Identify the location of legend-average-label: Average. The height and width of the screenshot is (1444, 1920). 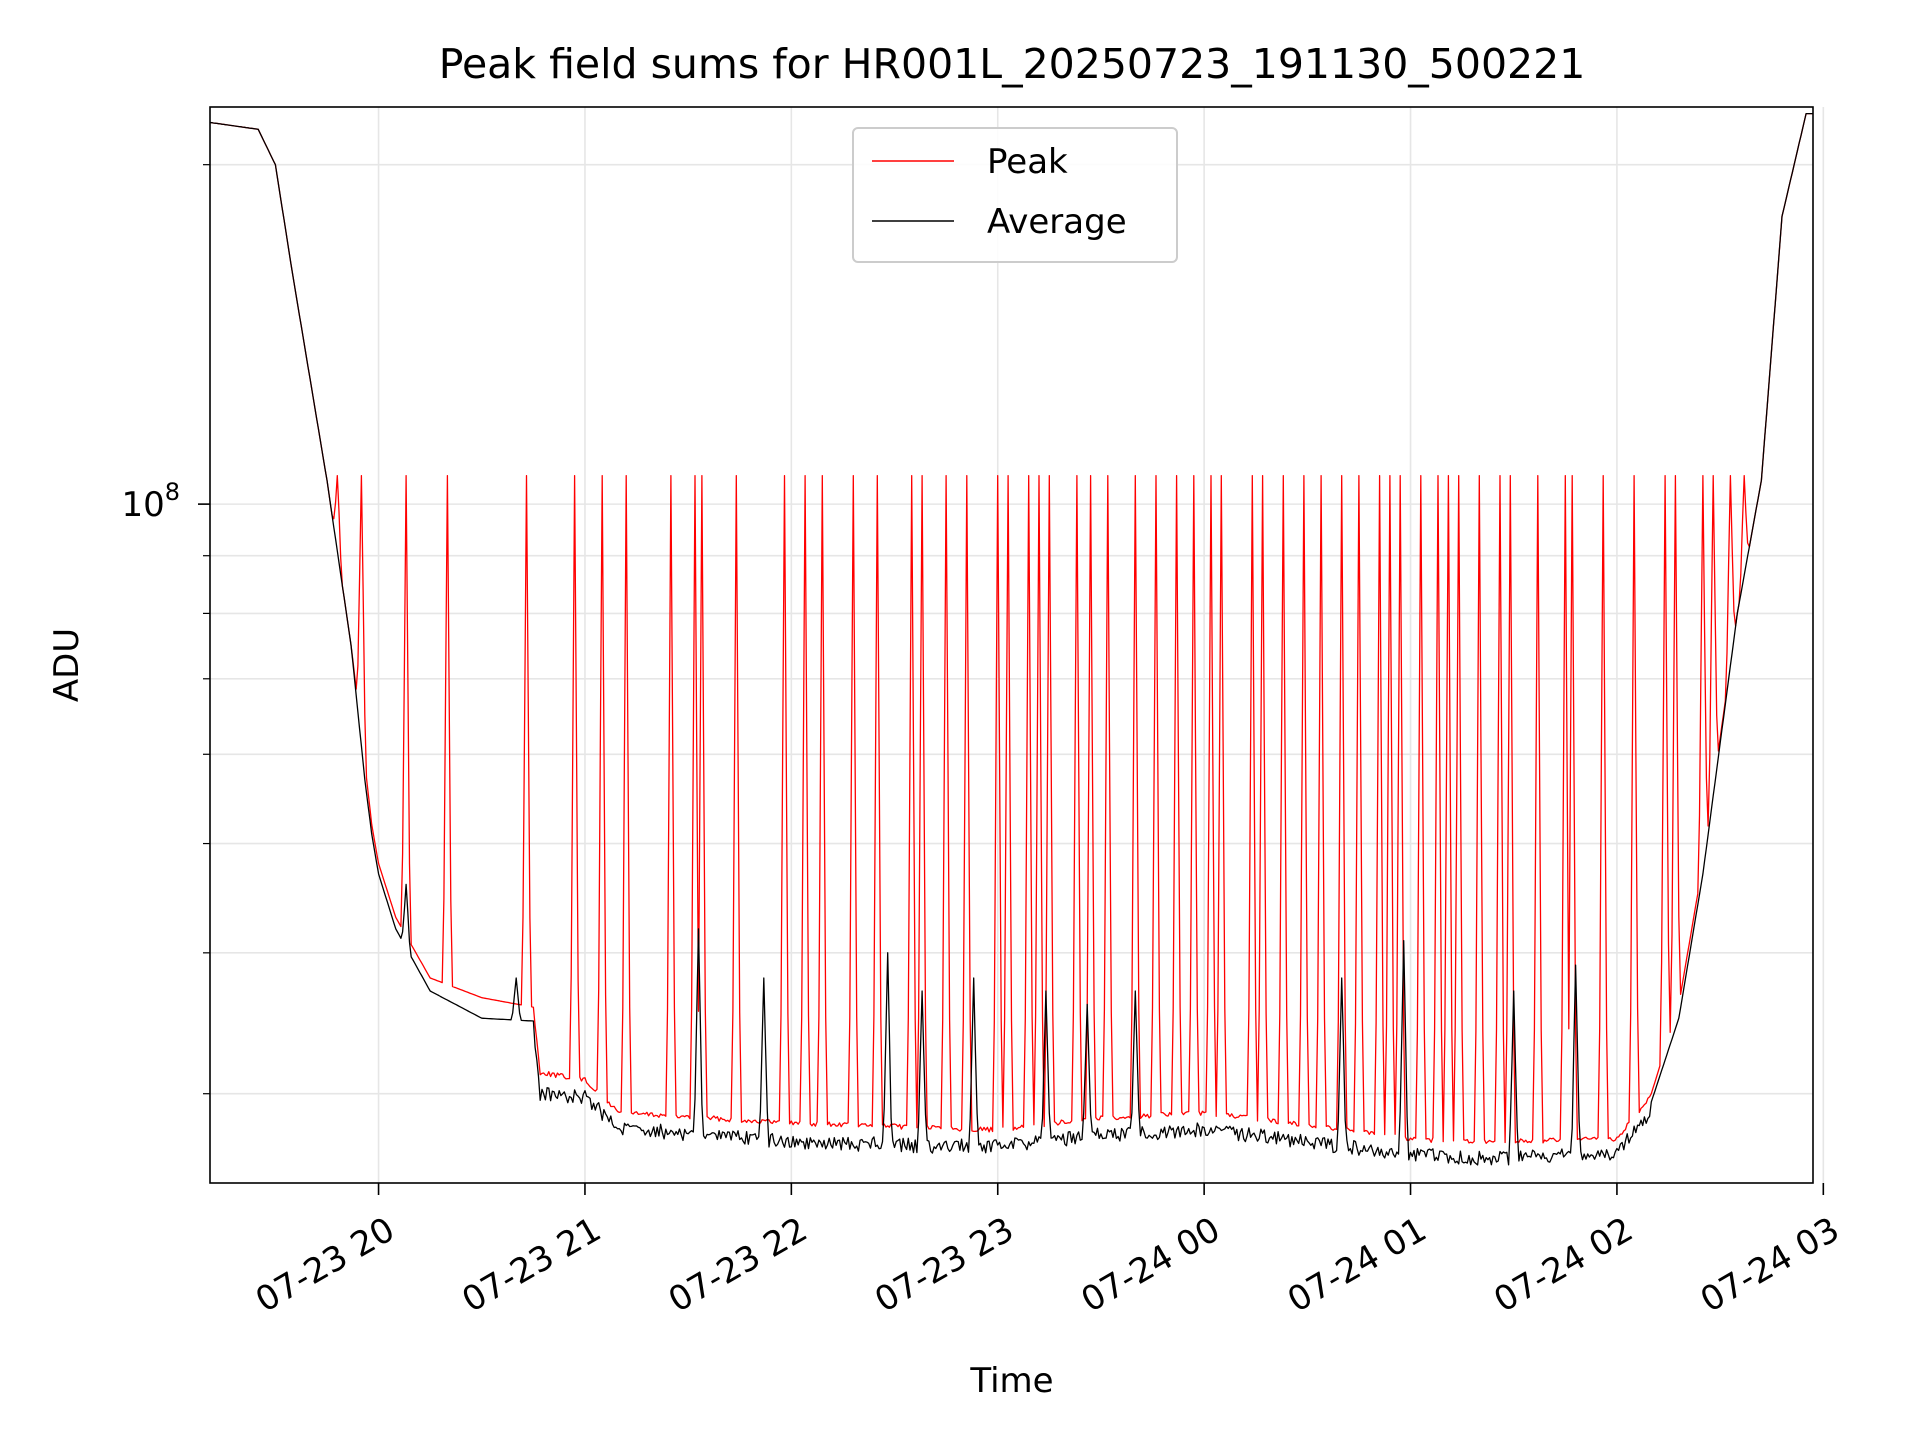
(1057, 222).